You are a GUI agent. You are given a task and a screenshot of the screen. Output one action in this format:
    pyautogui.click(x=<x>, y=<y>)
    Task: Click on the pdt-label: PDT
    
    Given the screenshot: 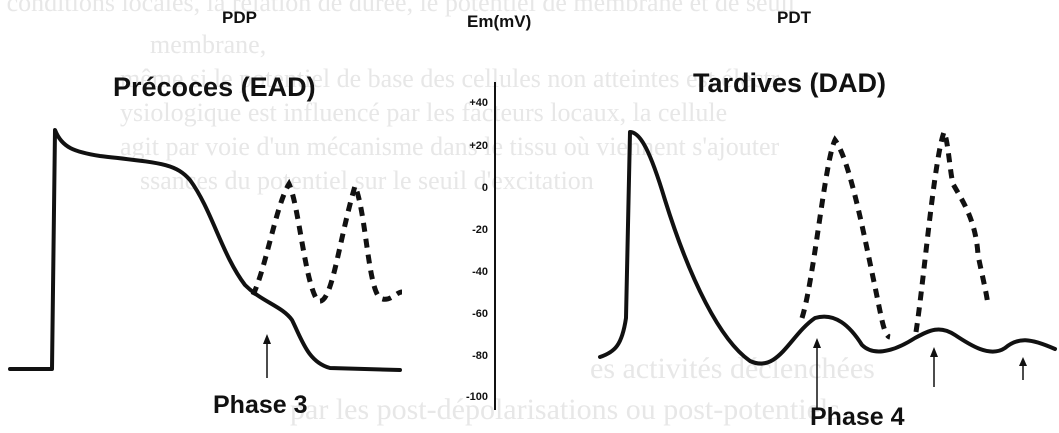 What is the action you would take?
    pyautogui.click(x=794, y=17)
    